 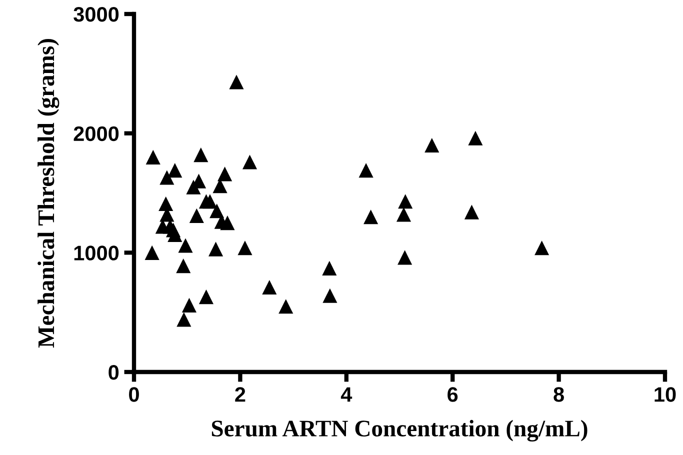 I want to click on x-tick-label: 8, so click(x=559, y=394).